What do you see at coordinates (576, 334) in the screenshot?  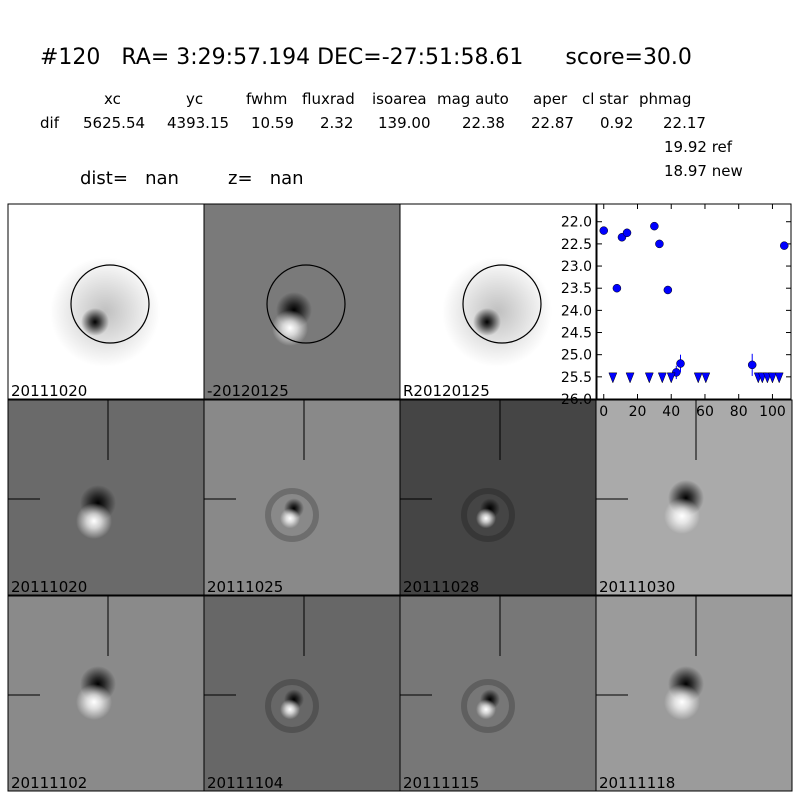 I see `y-tick-label: 24.5` at bounding box center [576, 334].